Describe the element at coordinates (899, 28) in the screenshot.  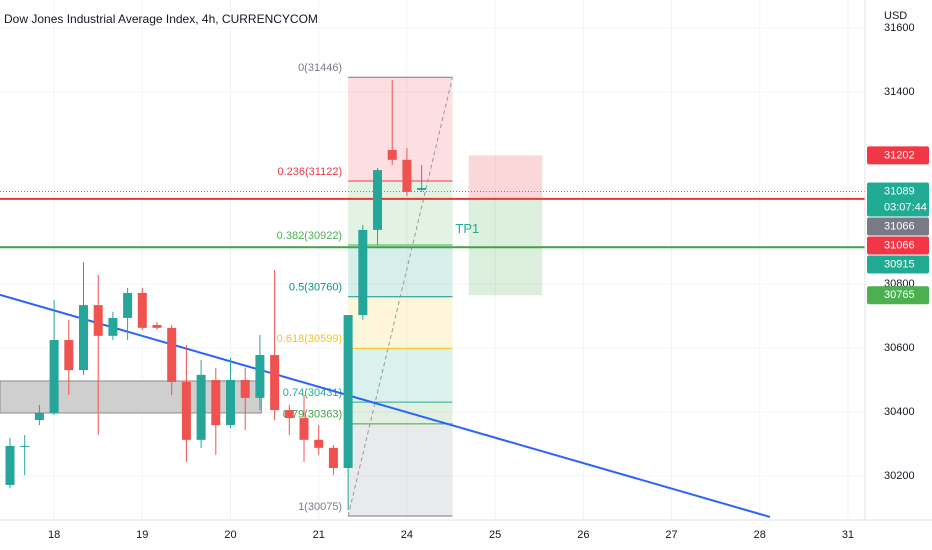
I see `y-tick-label: 31600` at that location.